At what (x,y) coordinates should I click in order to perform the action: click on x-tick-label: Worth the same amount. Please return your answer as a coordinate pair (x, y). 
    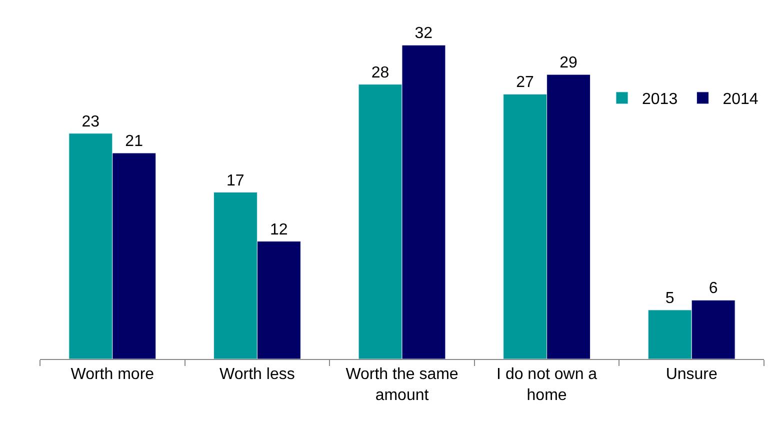
    Looking at the image, I should click on (402, 385).